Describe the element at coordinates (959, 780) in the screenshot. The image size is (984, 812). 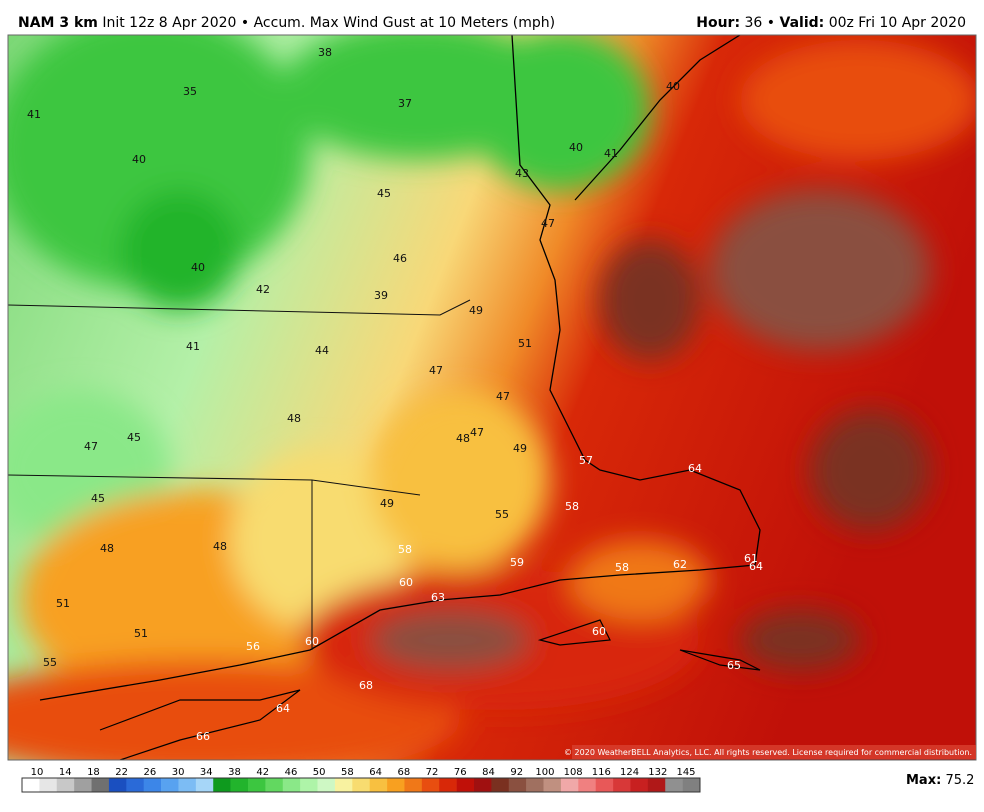
I see `max-value: 75.2` at that location.